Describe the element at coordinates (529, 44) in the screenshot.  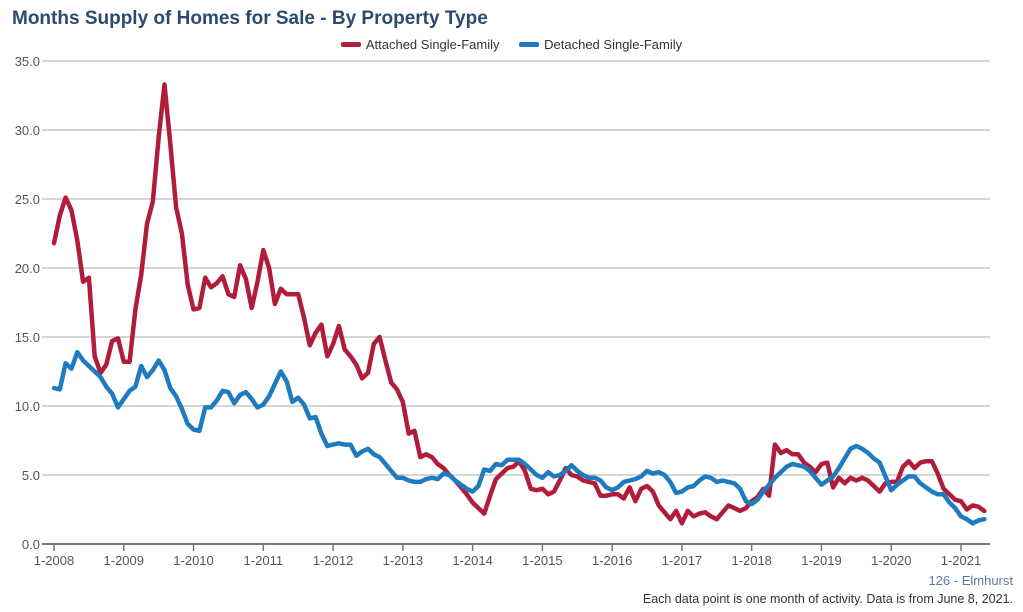
I see `legend-swatch-detached` at that location.